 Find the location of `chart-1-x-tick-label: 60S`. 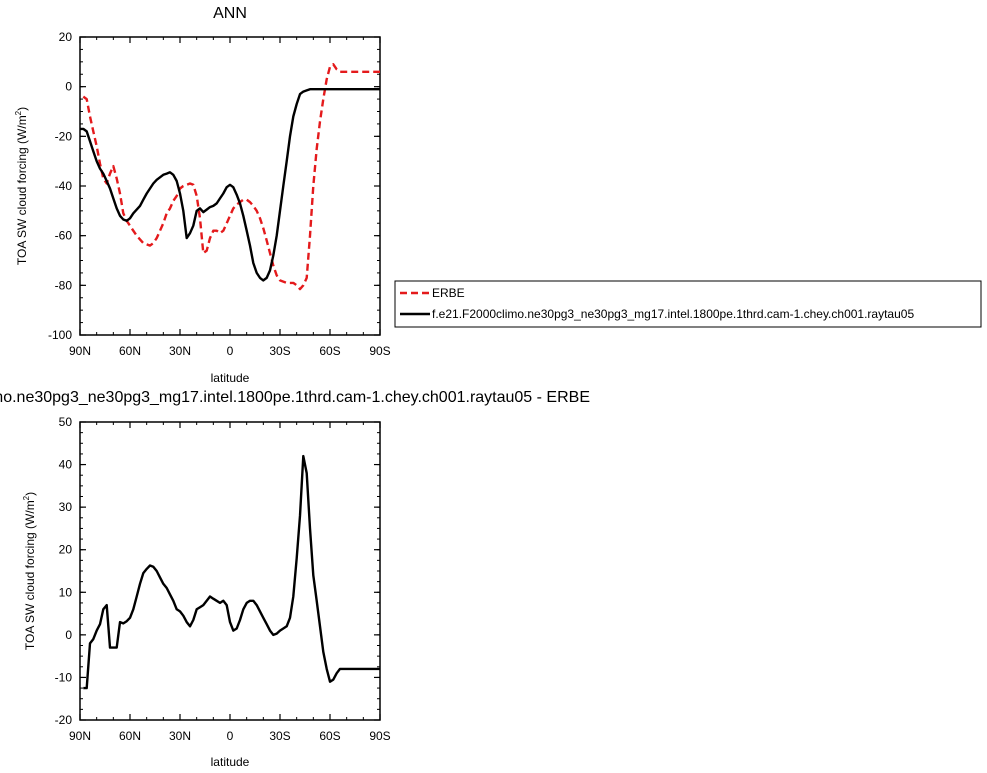

chart-1-x-tick-label: 60S is located at coordinates (329, 351).